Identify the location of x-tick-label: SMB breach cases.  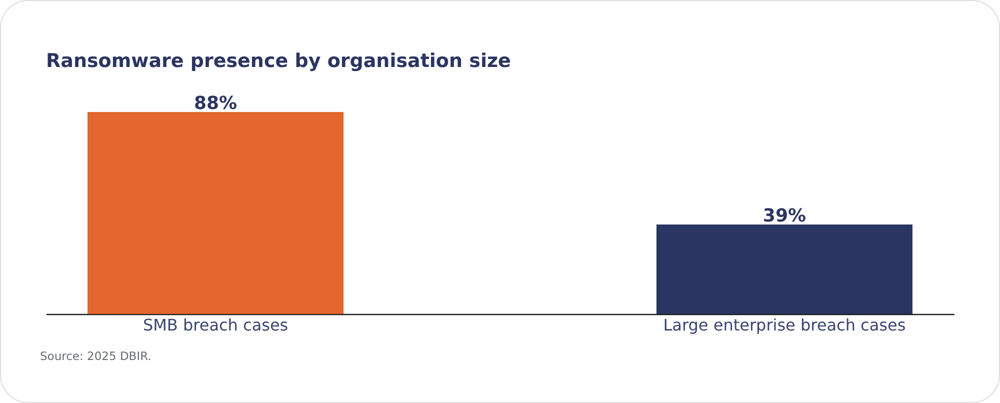
(215, 325).